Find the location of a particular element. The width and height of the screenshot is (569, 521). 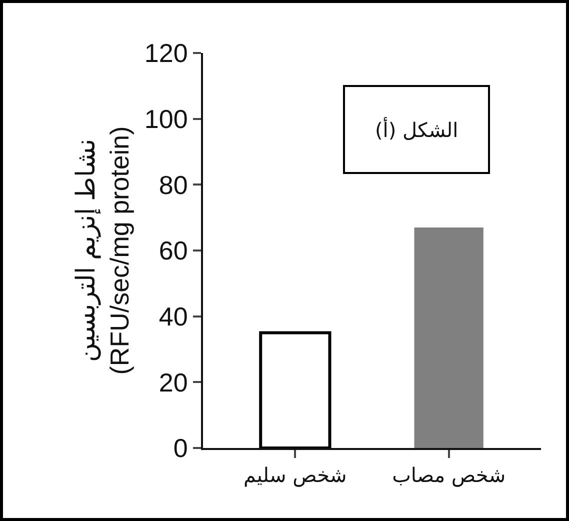

x-tick-label: شخص سليم is located at coordinates (295, 475).